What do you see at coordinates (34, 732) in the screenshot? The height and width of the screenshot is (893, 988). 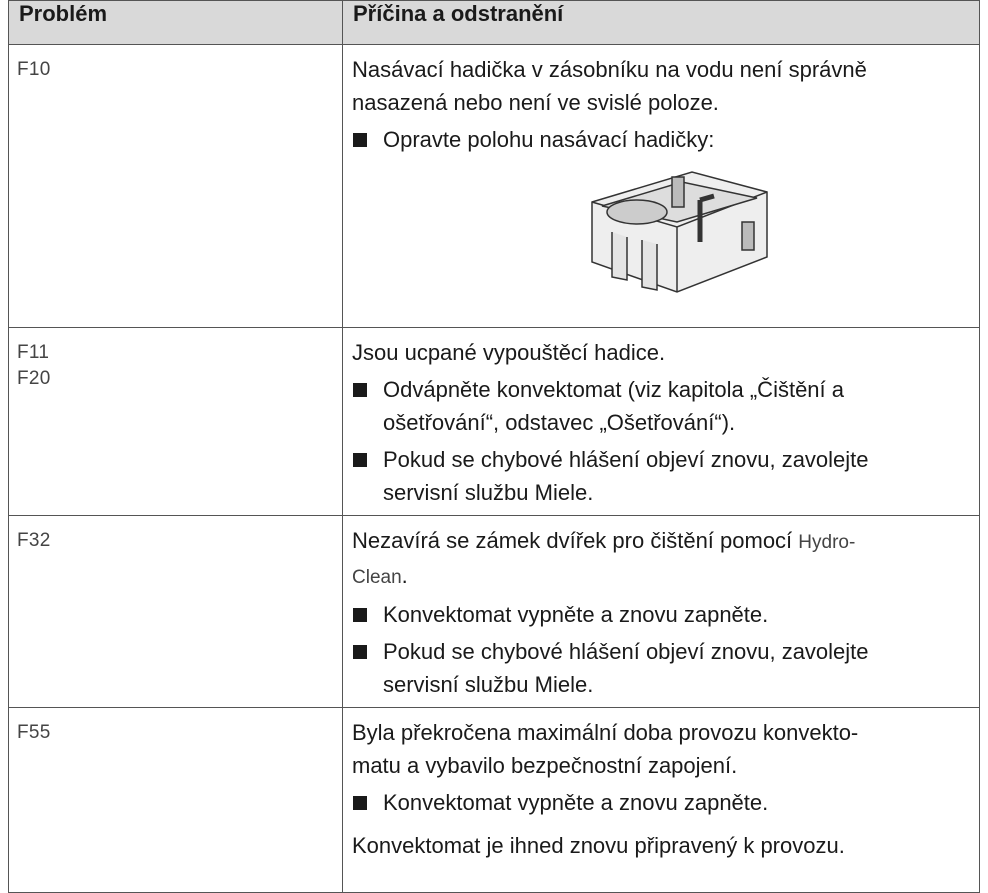 I see `error-code: F55` at bounding box center [34, 732].